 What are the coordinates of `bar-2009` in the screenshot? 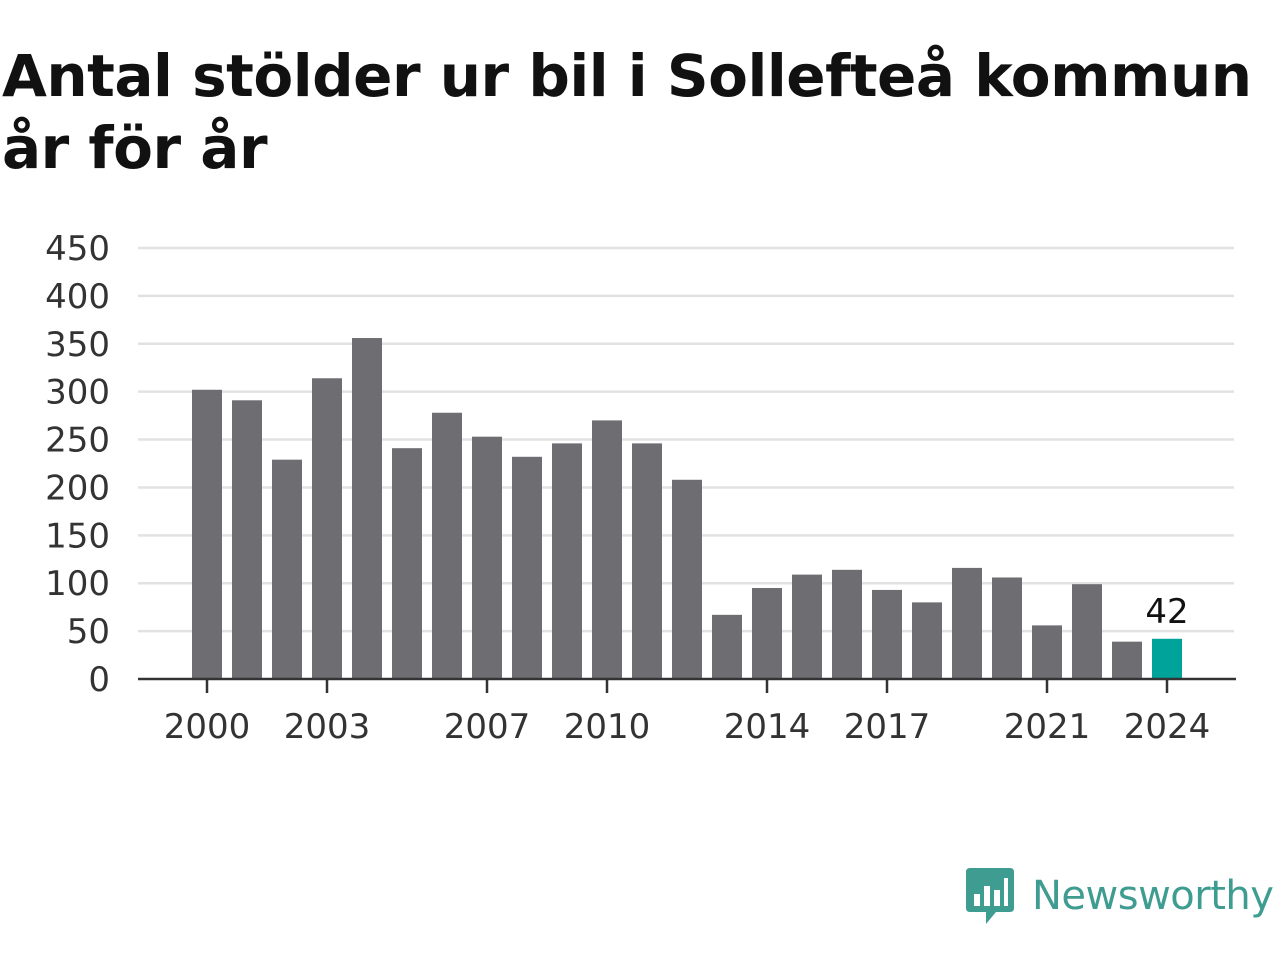 It's located at (567, 561).